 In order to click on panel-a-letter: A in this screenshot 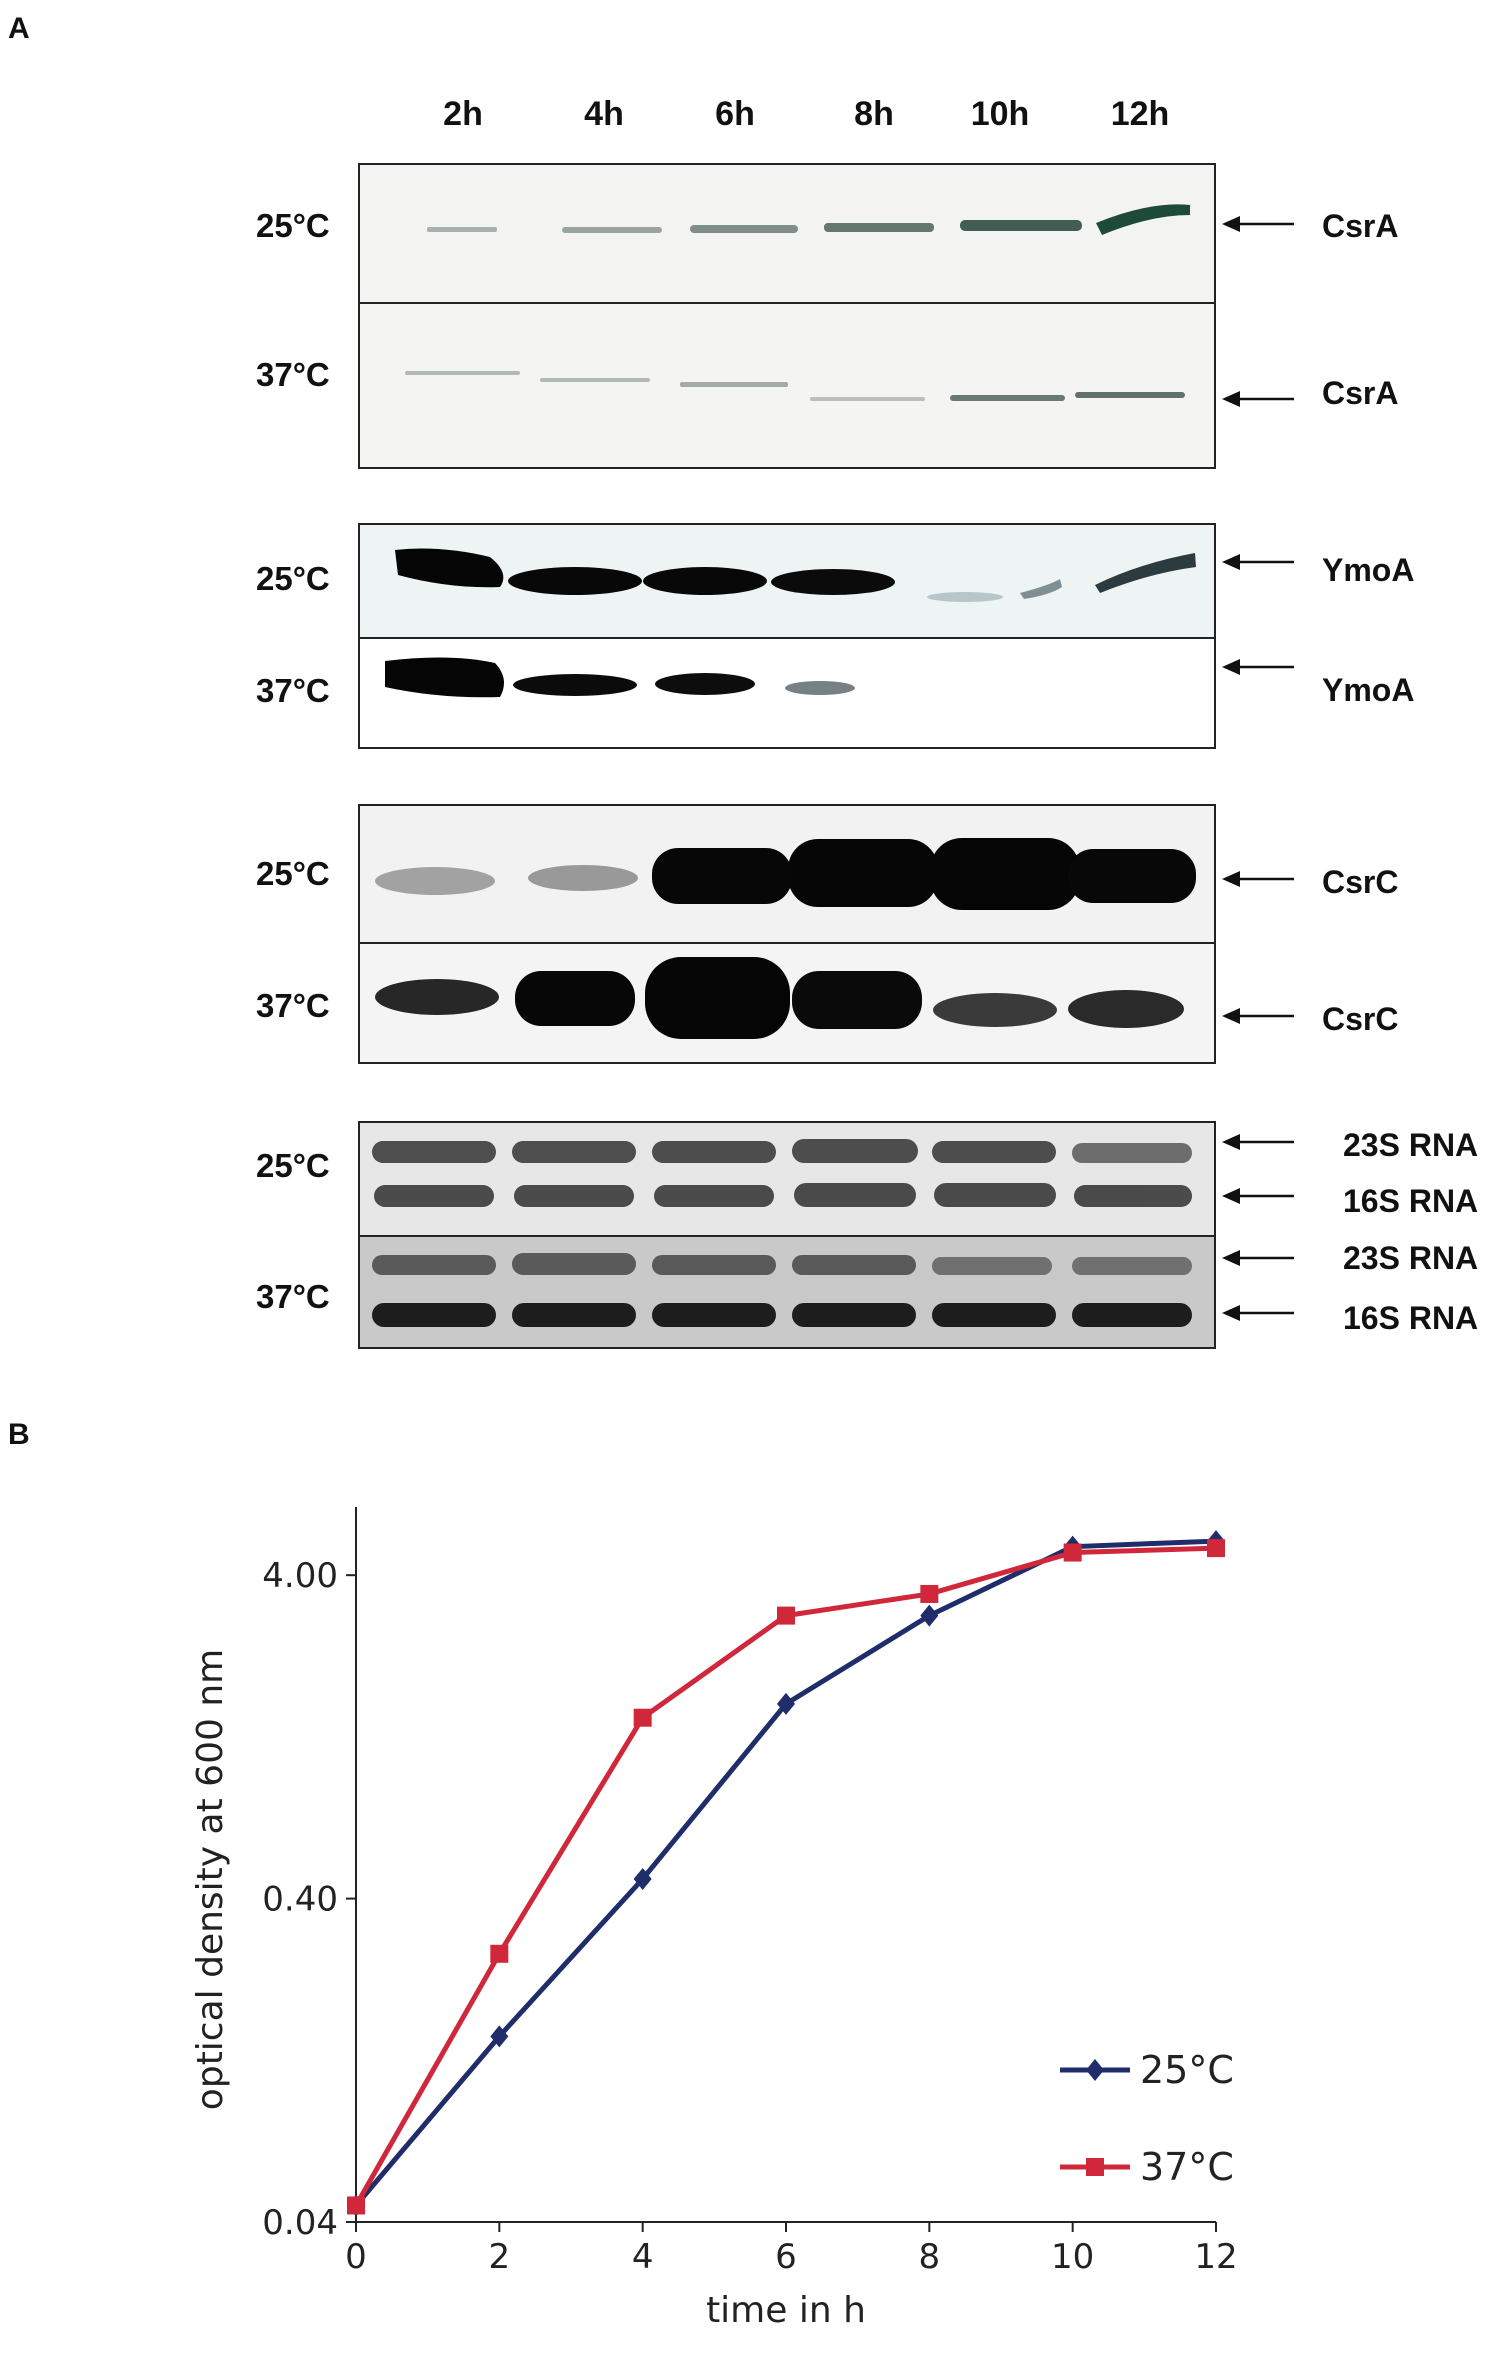, I will do `click(19, 28)`.